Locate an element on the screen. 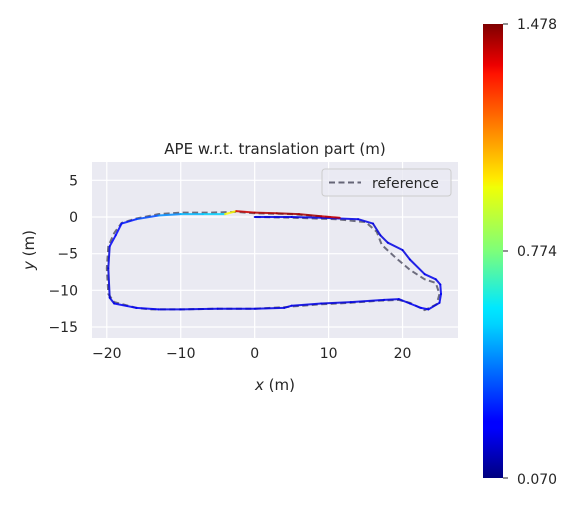 This screenshot has width=578, height=505. legend-box is located at coordinates (386, 182).